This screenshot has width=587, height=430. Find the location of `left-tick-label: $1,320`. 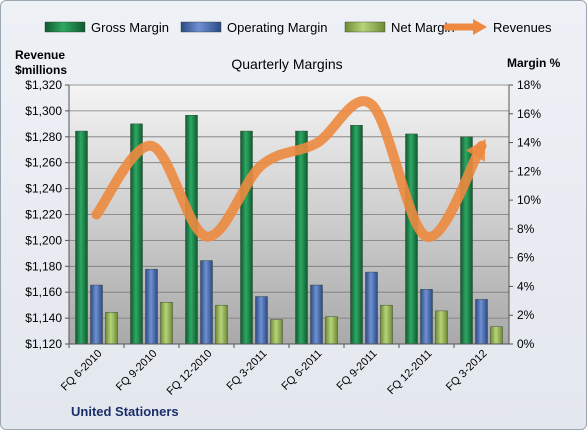

left-tick-label: $1,320 is located at coordinates (43, 85).